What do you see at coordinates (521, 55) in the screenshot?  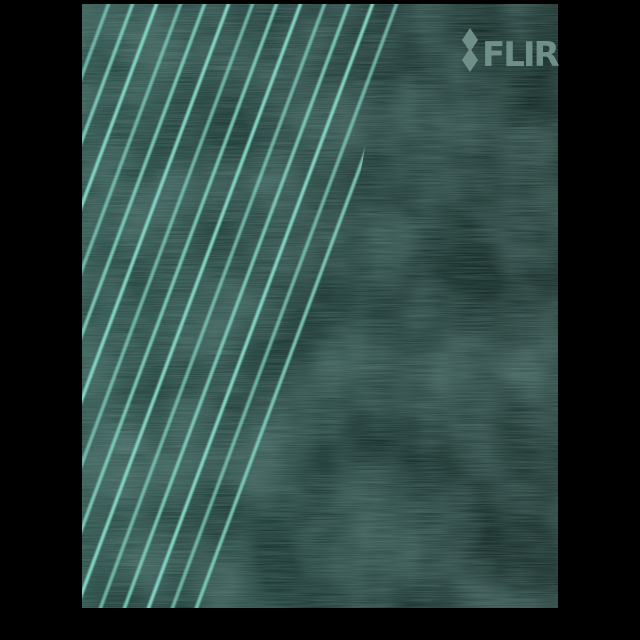 I see `logo-text: FLIR` at bounding box center [521, 55].